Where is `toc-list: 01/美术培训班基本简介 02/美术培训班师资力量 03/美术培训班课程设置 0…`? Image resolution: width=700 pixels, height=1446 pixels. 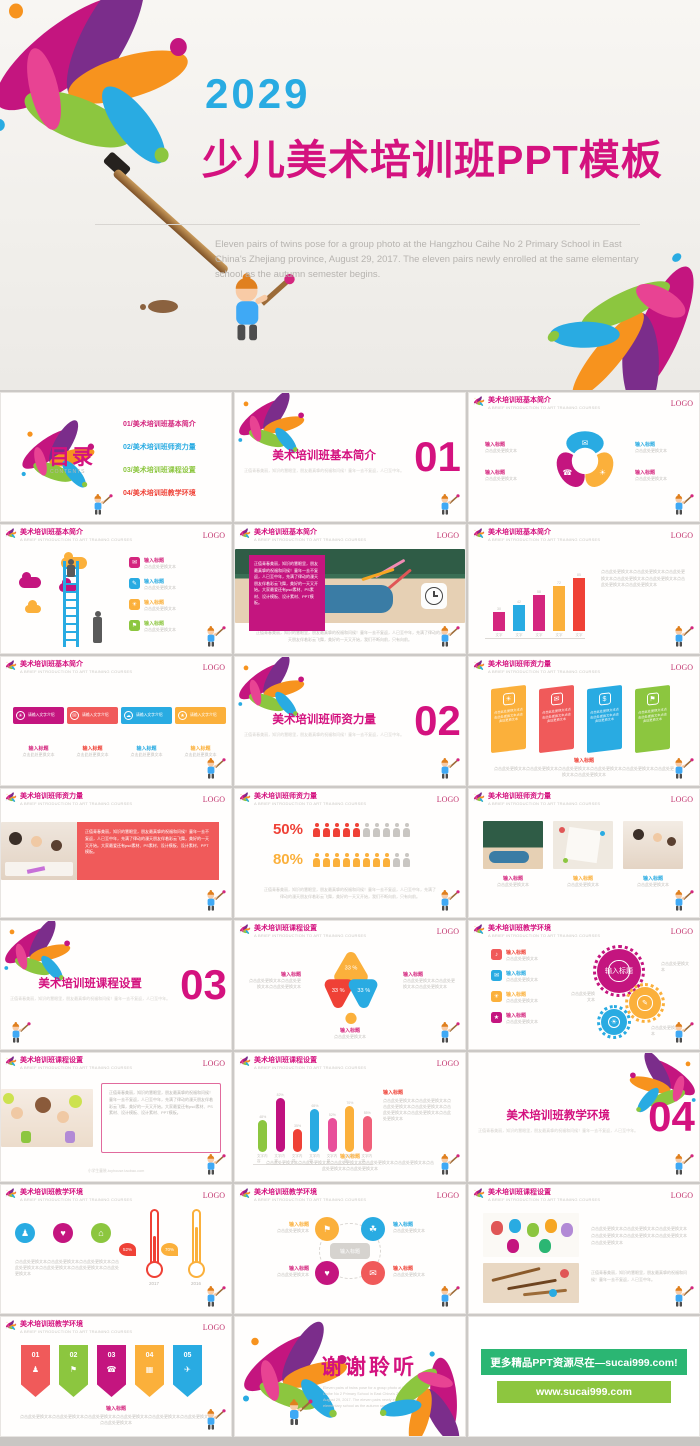 toc-list: 01/美术培训班基本简介 02/美术培训班师资力量 03/美术培训班课程设置 0… is located at coordinates (159, 465).